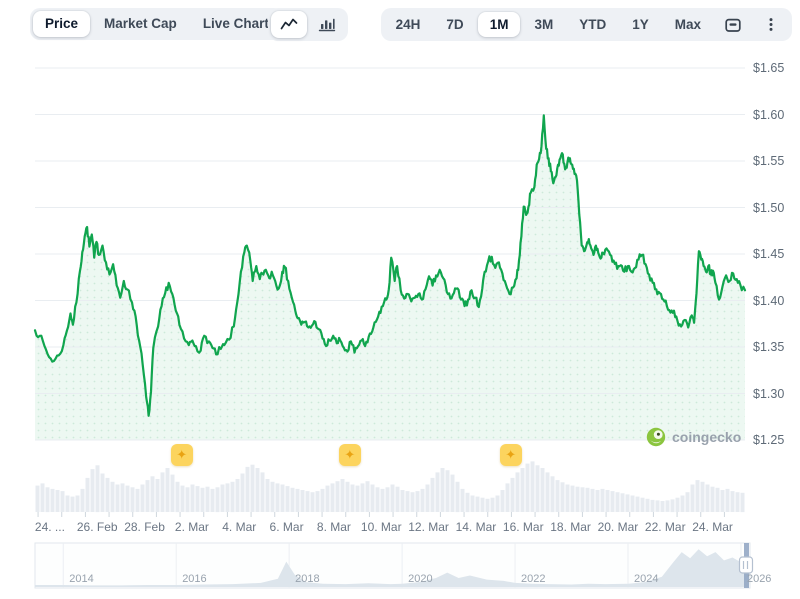 The image size is (800, 599). What do you see at coordinates (144, 527) in the screenshot?
I see `x-axis-label: 28. Feb` at bounding box center [144, 527].